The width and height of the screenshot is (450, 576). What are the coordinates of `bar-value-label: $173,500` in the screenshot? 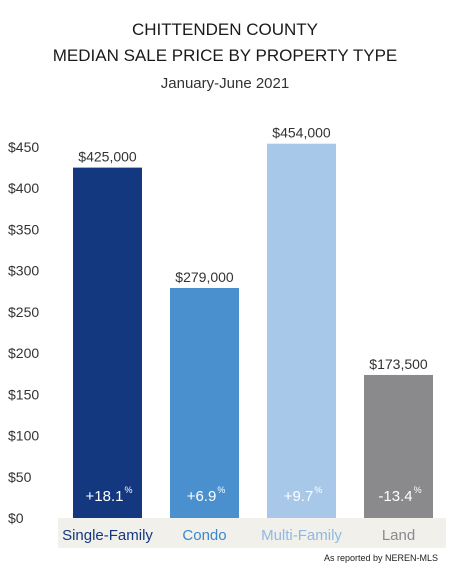 It's located at (398, 364).